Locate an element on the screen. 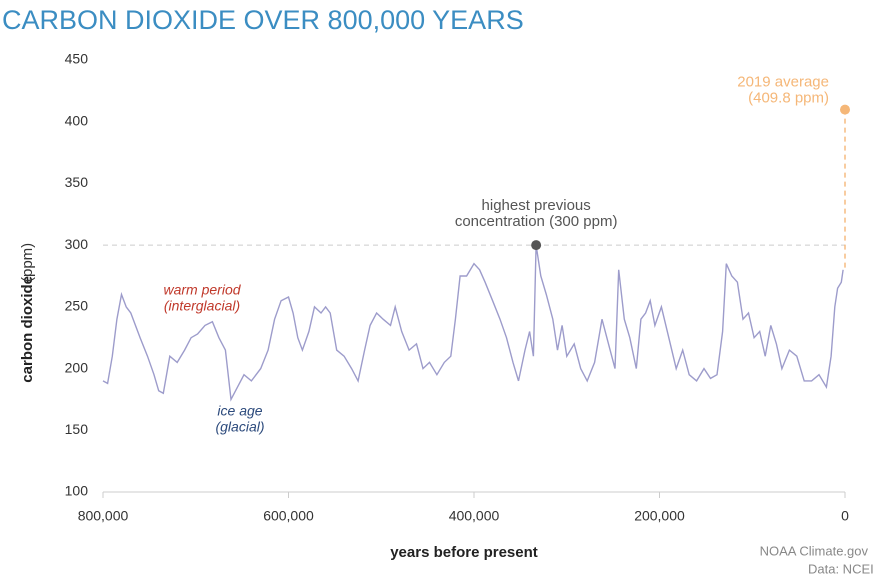  x-tick-label: 800,000 is located at coordinates (103, 516).